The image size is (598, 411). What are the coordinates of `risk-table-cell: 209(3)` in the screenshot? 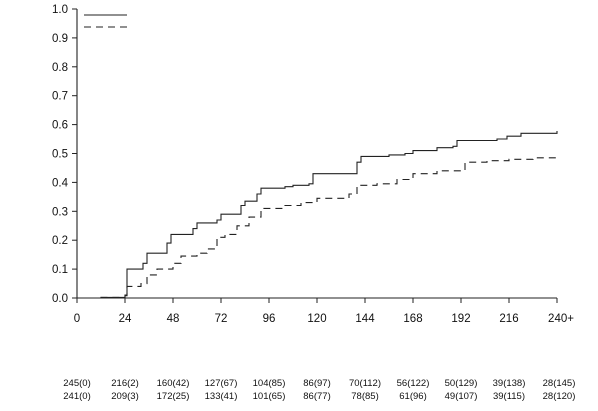 It's located at (124, 396).